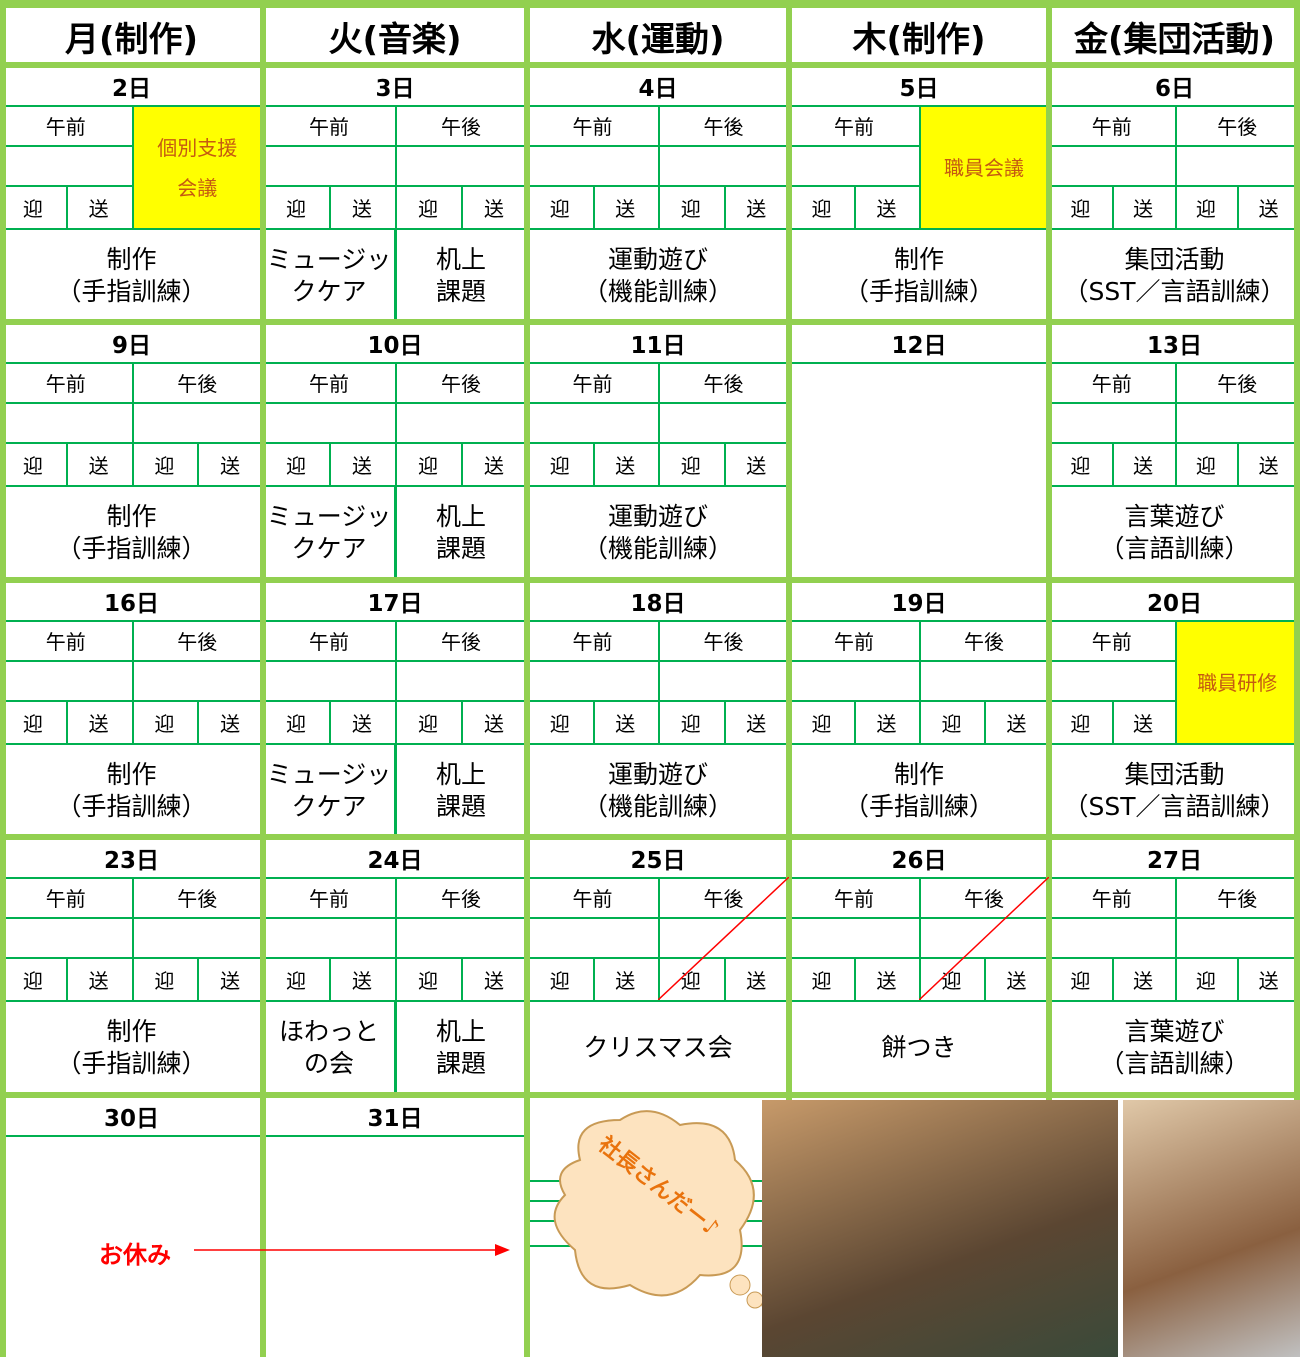 The height and width of the screenshot is (1357, 1300). I want to click on date: 23日, so click(131, 861).